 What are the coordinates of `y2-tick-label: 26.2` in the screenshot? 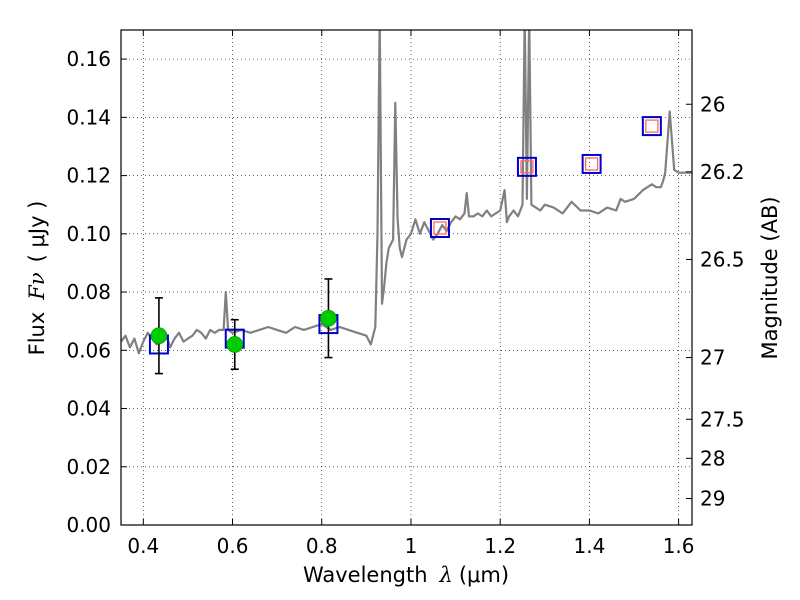 It's located at (722, 172).